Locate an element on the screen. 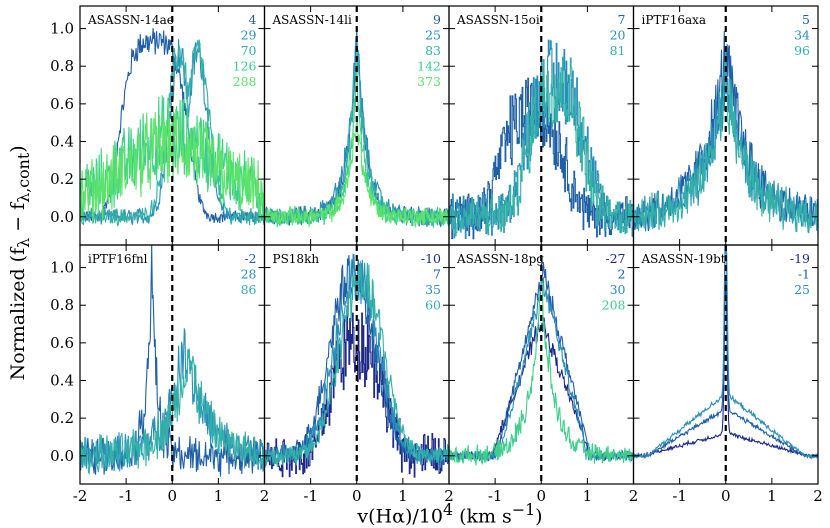 Image resolution: width=830 pixels, height=528 pixels. legend-entry: 29 is located at coordinates (249, 35).